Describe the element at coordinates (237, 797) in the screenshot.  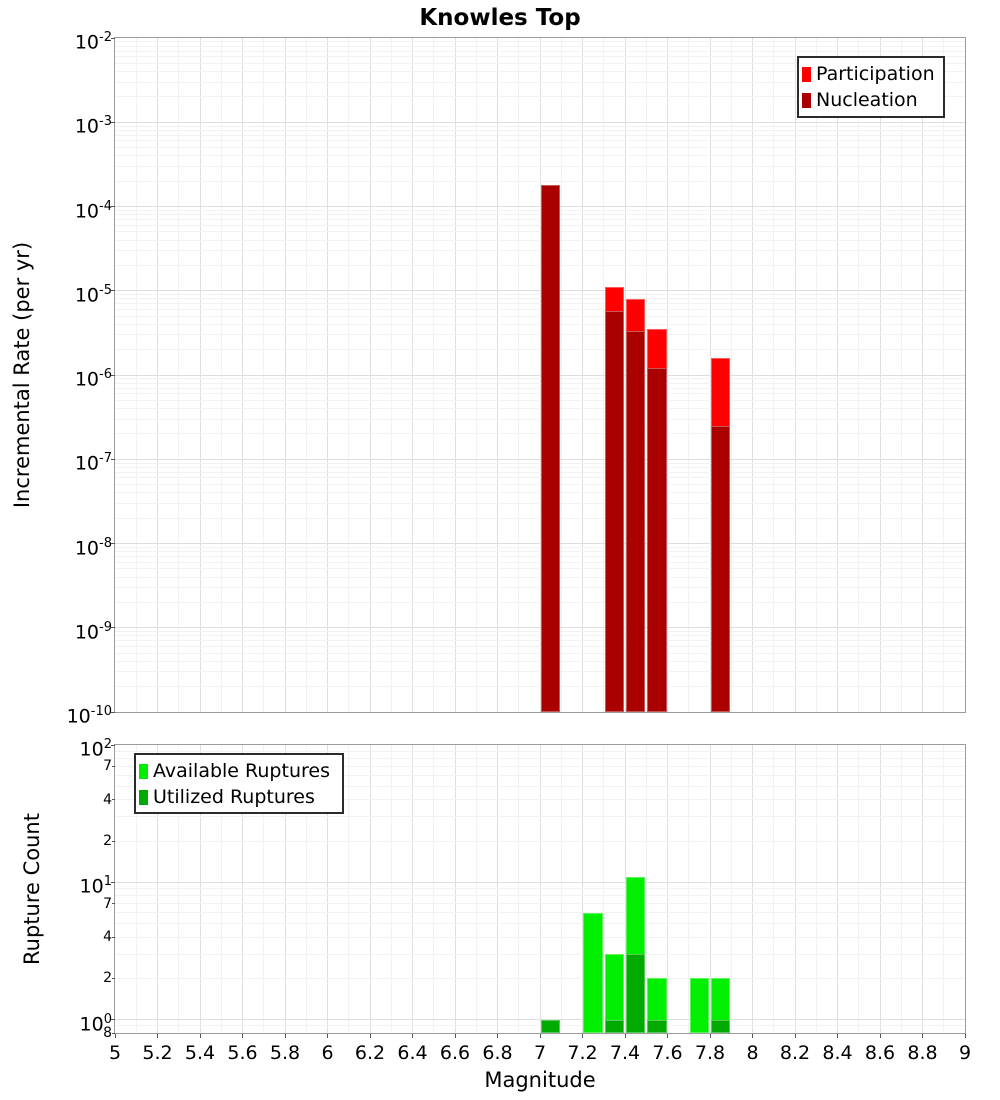
I see `legend-row: Utilized Ruptures` at that location.